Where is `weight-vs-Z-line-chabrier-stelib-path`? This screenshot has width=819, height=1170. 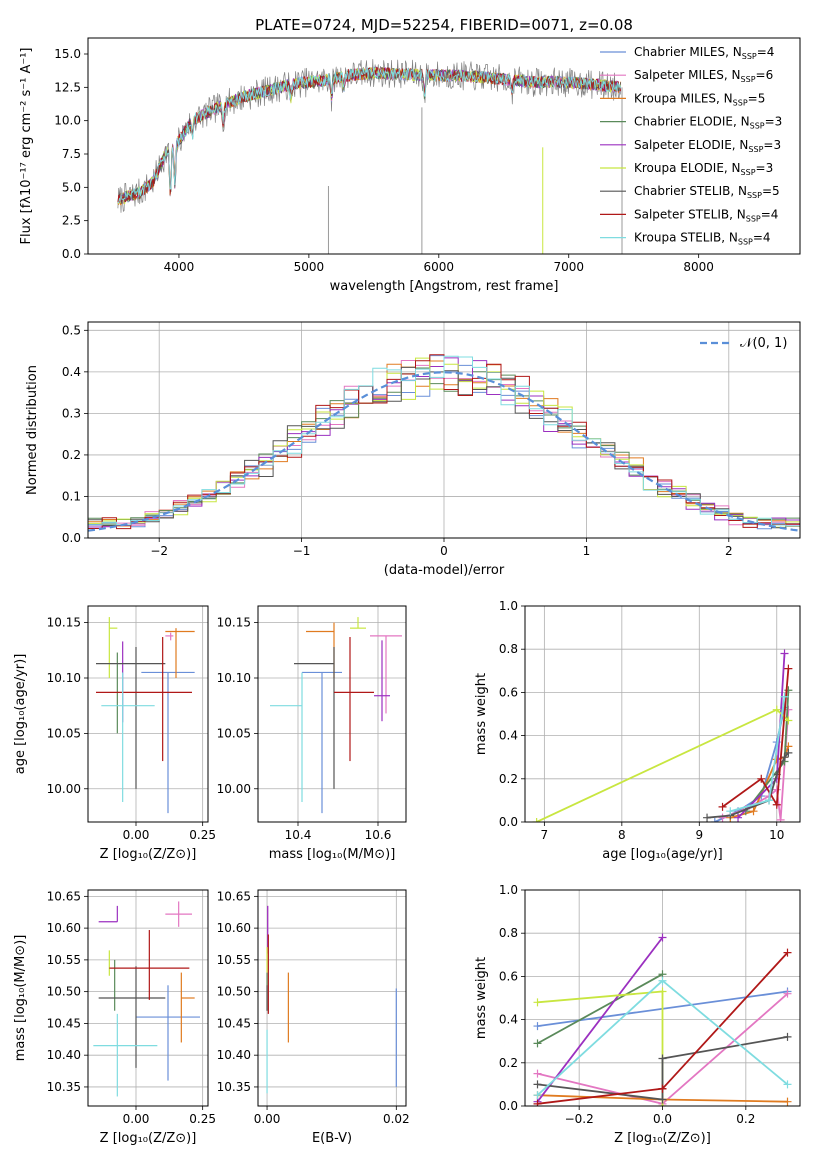 weight-vs-Z-line-chabrier-stelib-path is located at coordinates (662, 1068).